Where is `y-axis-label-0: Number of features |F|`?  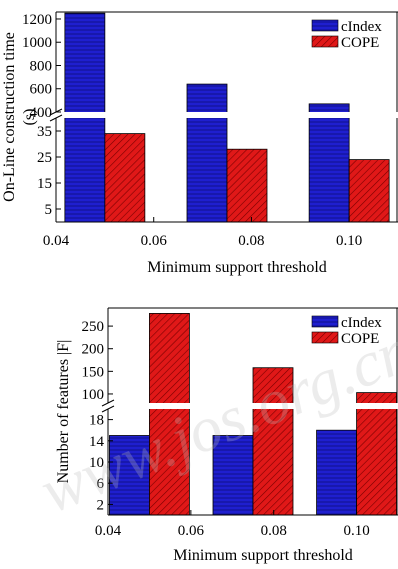
y-axis-label-0: Number of features |F| is located at coordinates (63, 412).